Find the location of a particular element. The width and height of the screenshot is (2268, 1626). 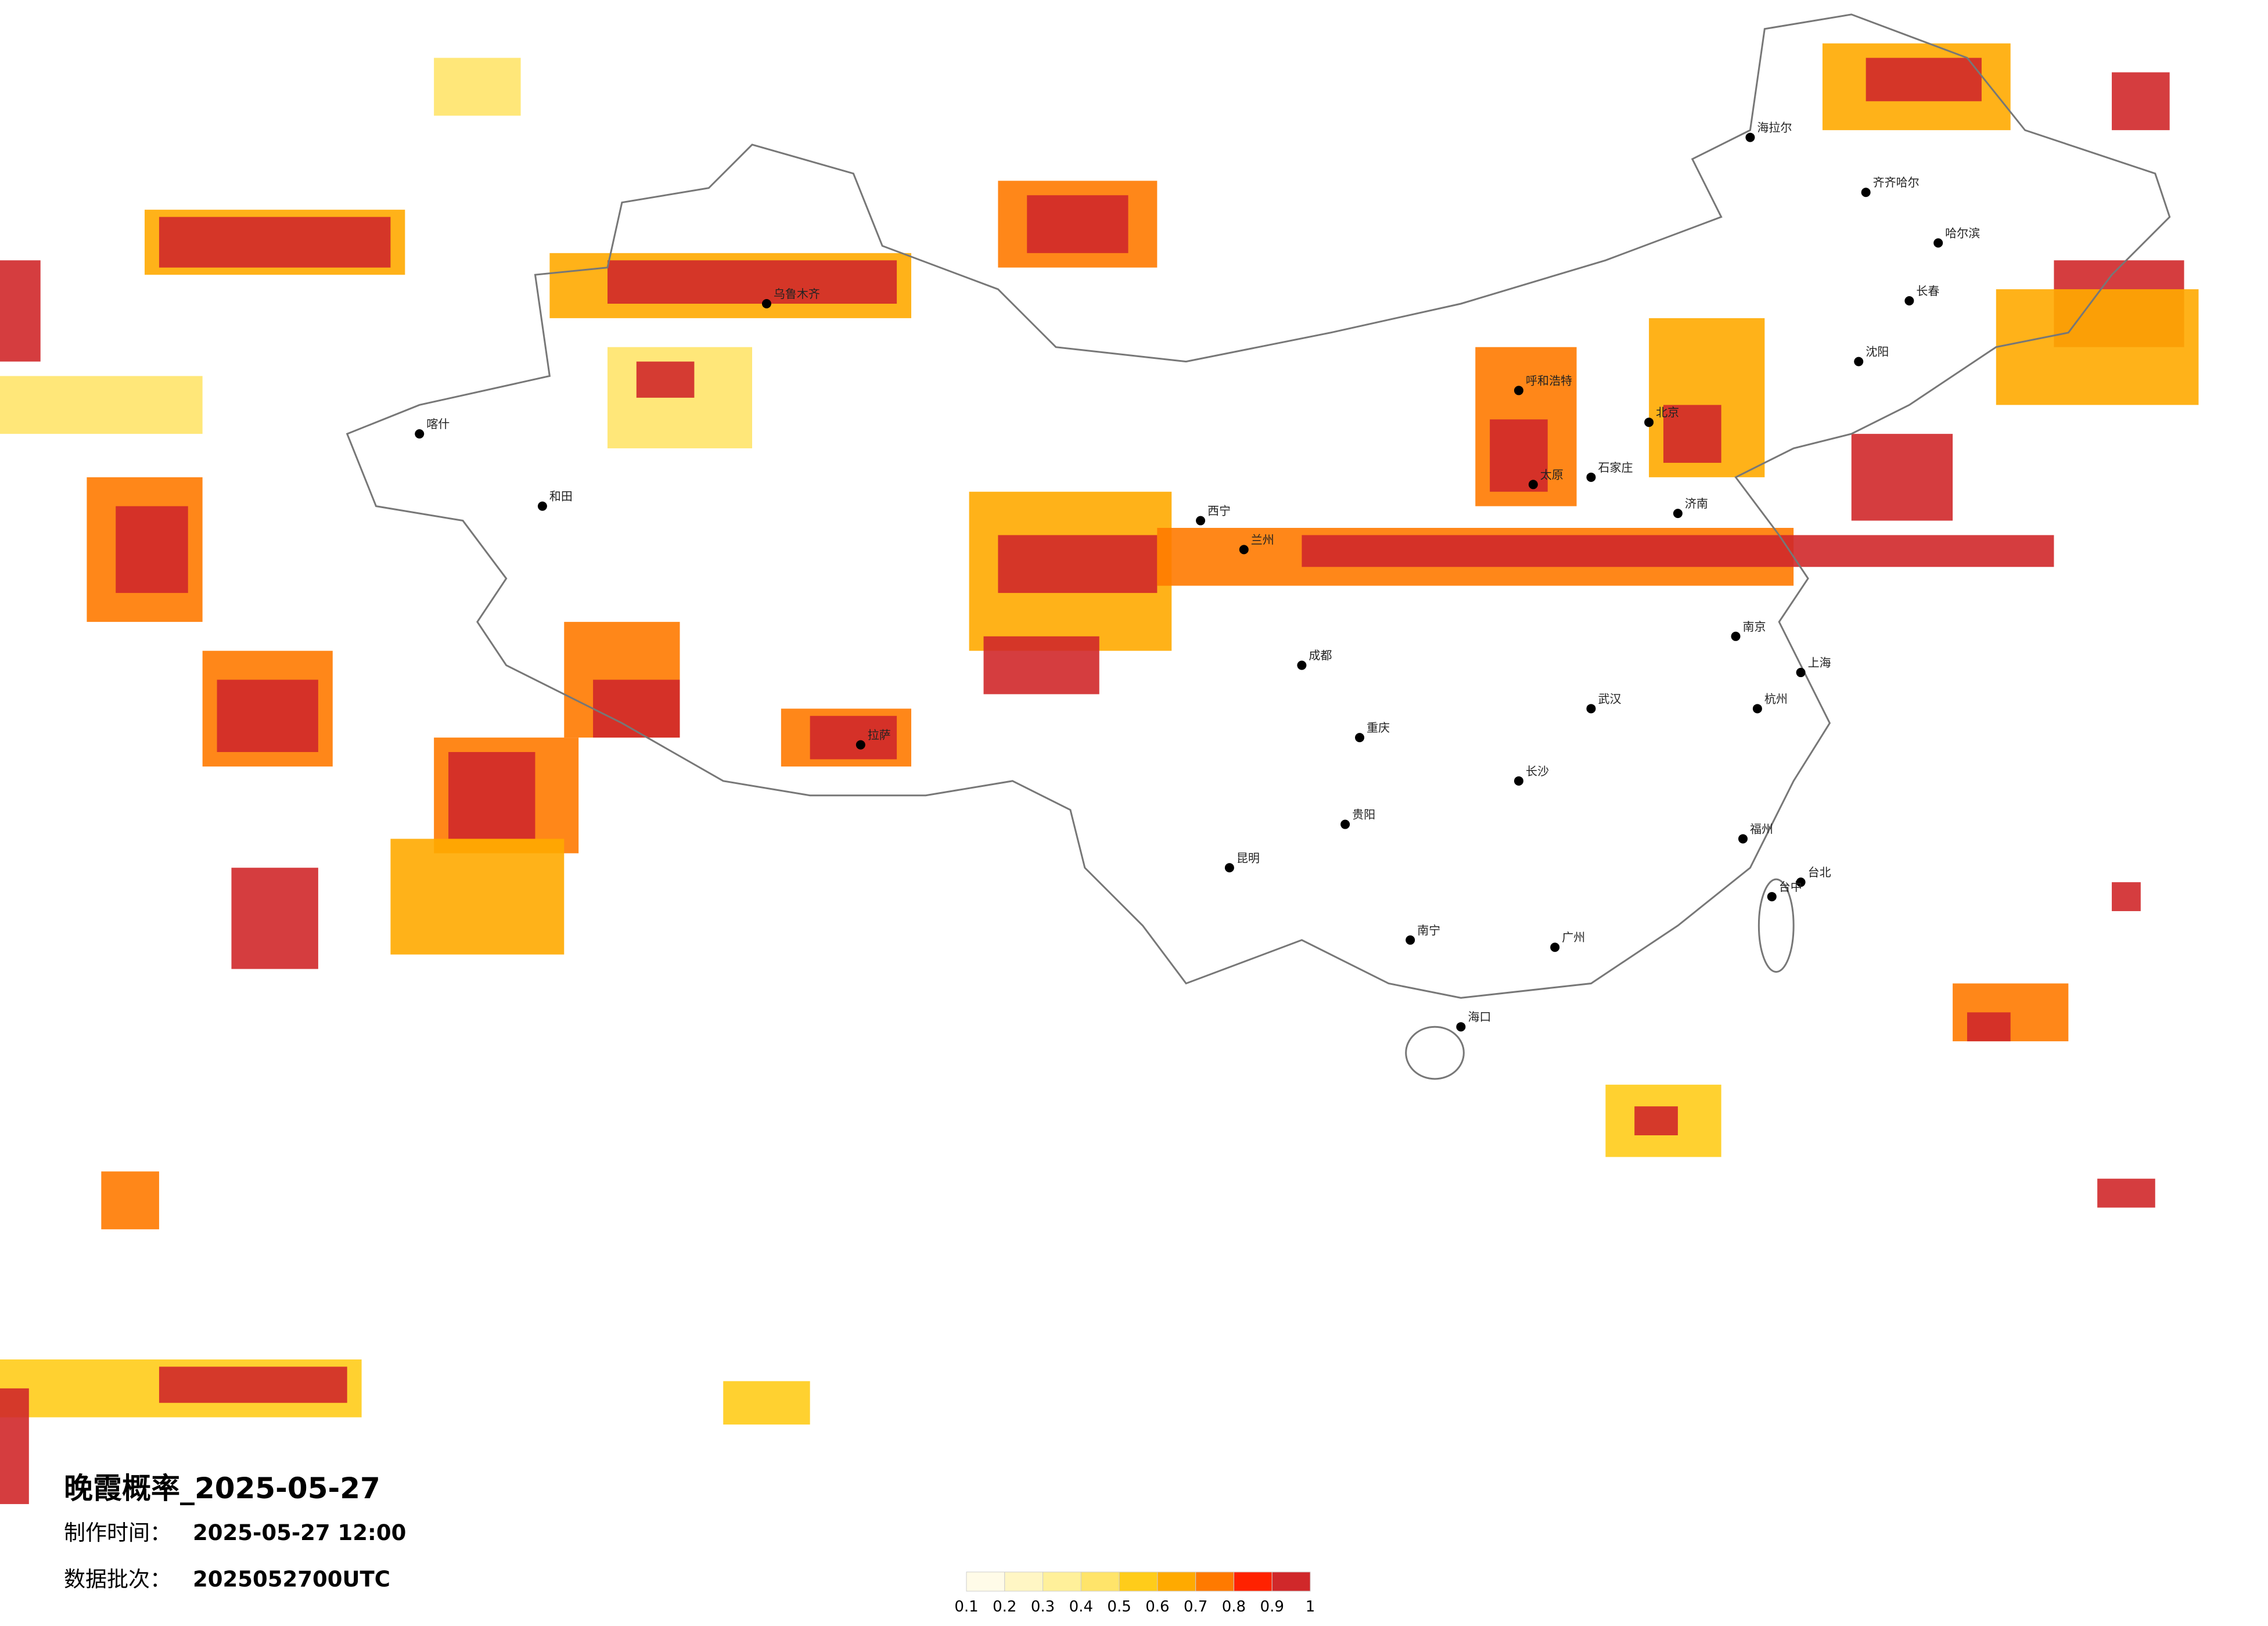

hainan is located at coordinates (1435, 1053).